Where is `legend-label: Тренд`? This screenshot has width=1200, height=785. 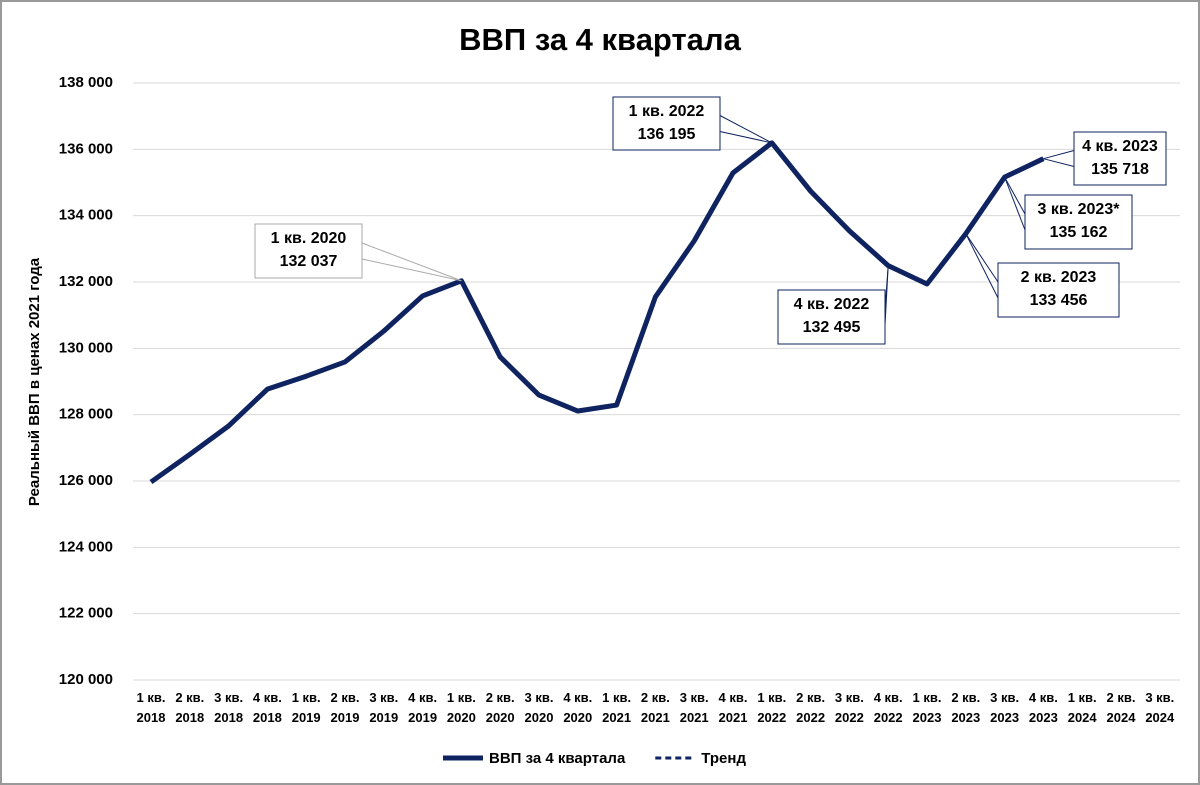 legend-label: Тренд is located at coordinates (723, 758).